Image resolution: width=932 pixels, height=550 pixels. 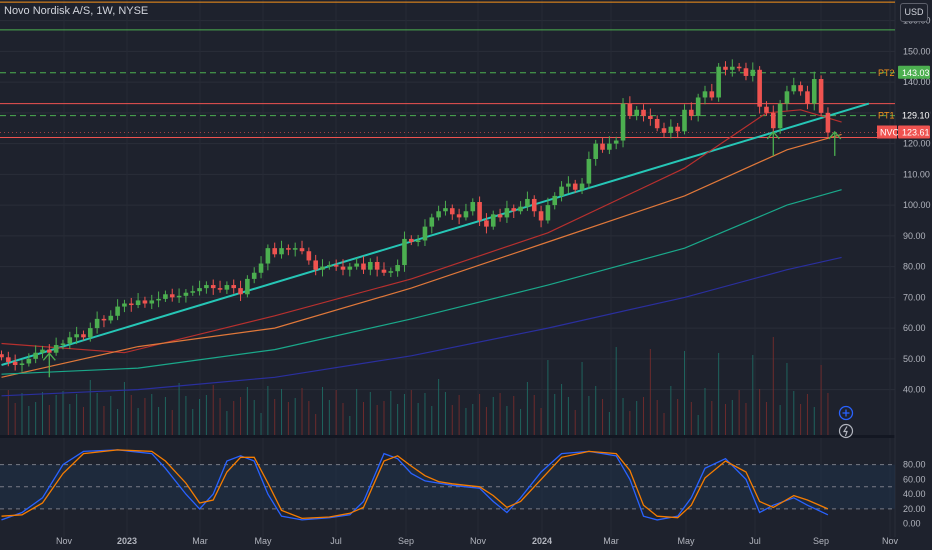 What do you see at coordinates (542, 541) in the screenshot?
I see `time-tick-label: 2024` at bounding box center [542, 541].